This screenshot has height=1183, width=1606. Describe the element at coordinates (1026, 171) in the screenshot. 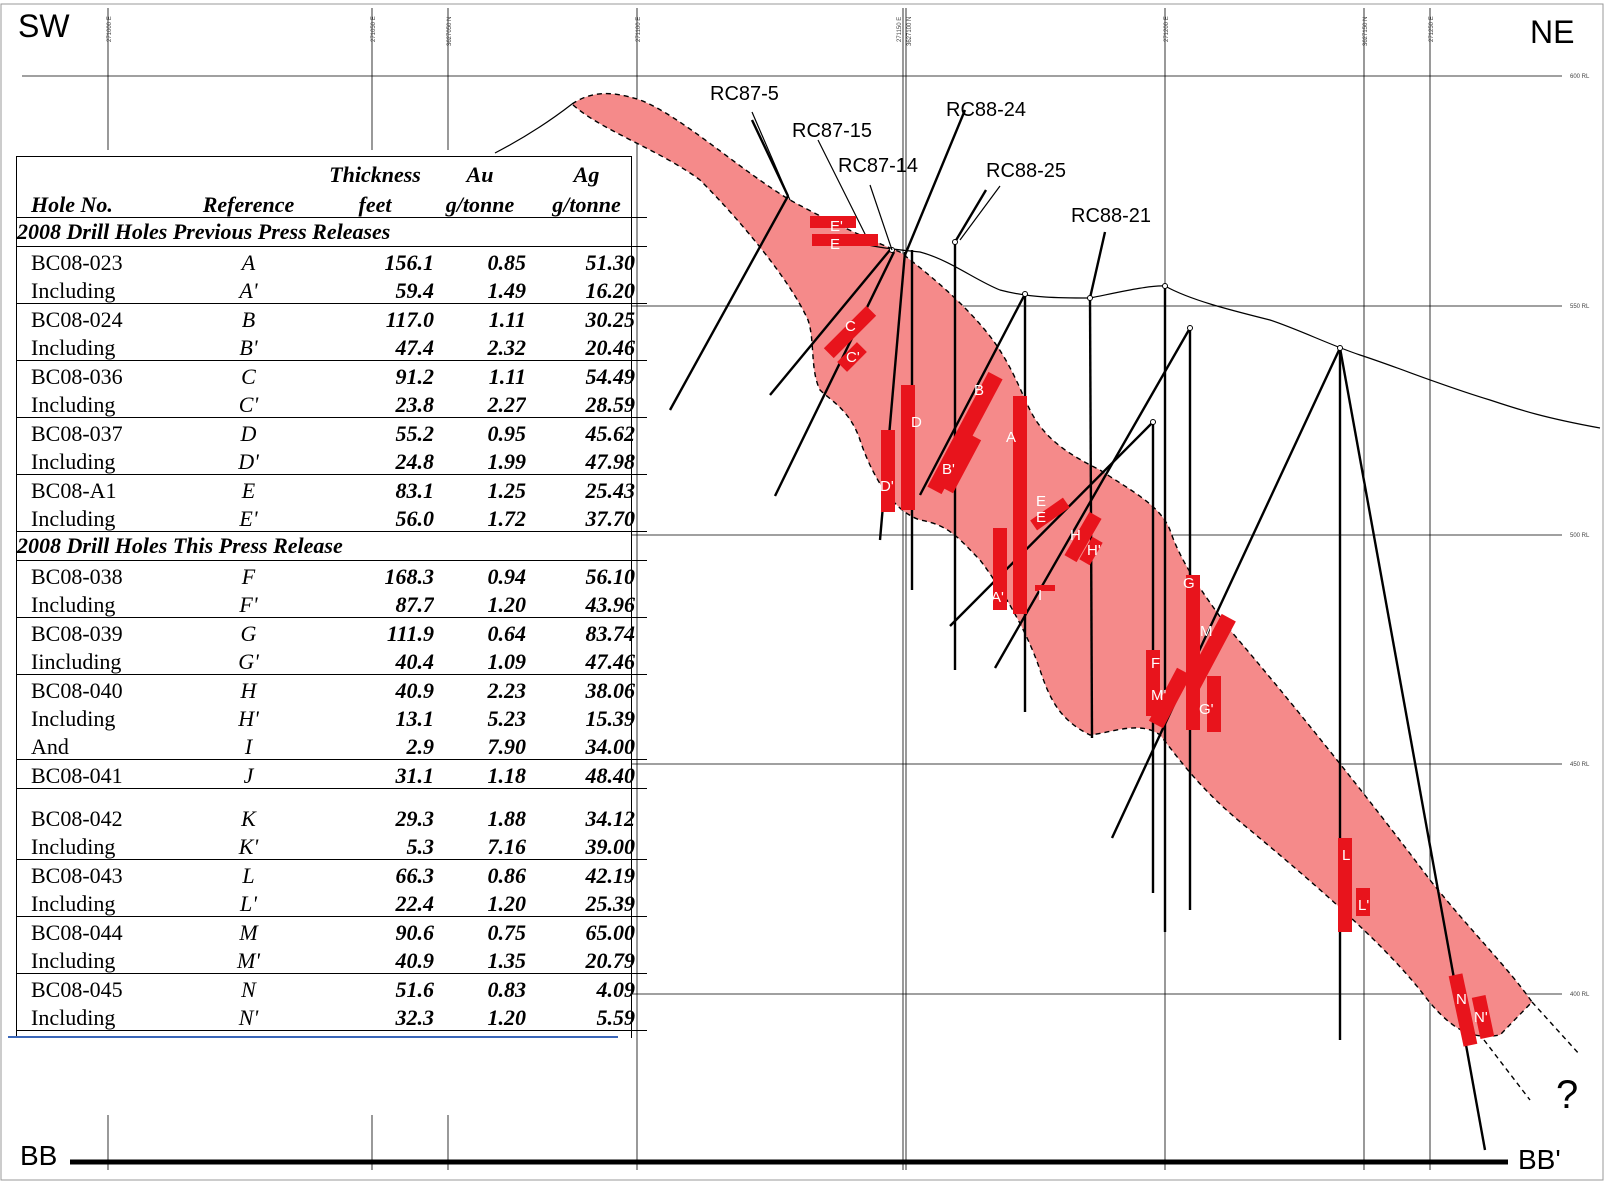

I see `hole-label-rc88-25: RC88-25` at that location.